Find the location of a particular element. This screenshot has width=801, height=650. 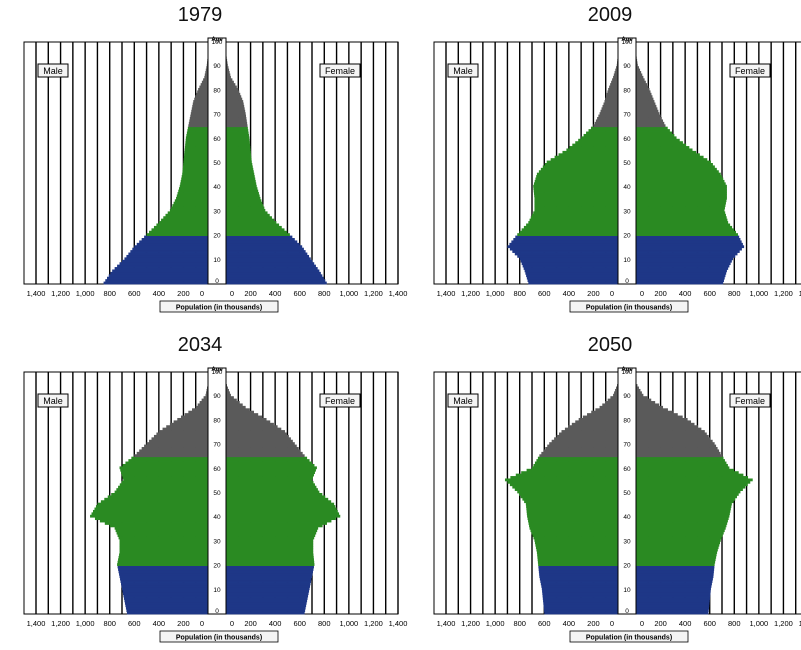

x-axis-title: Population (in thousands) is located at coordinates (219, 636).